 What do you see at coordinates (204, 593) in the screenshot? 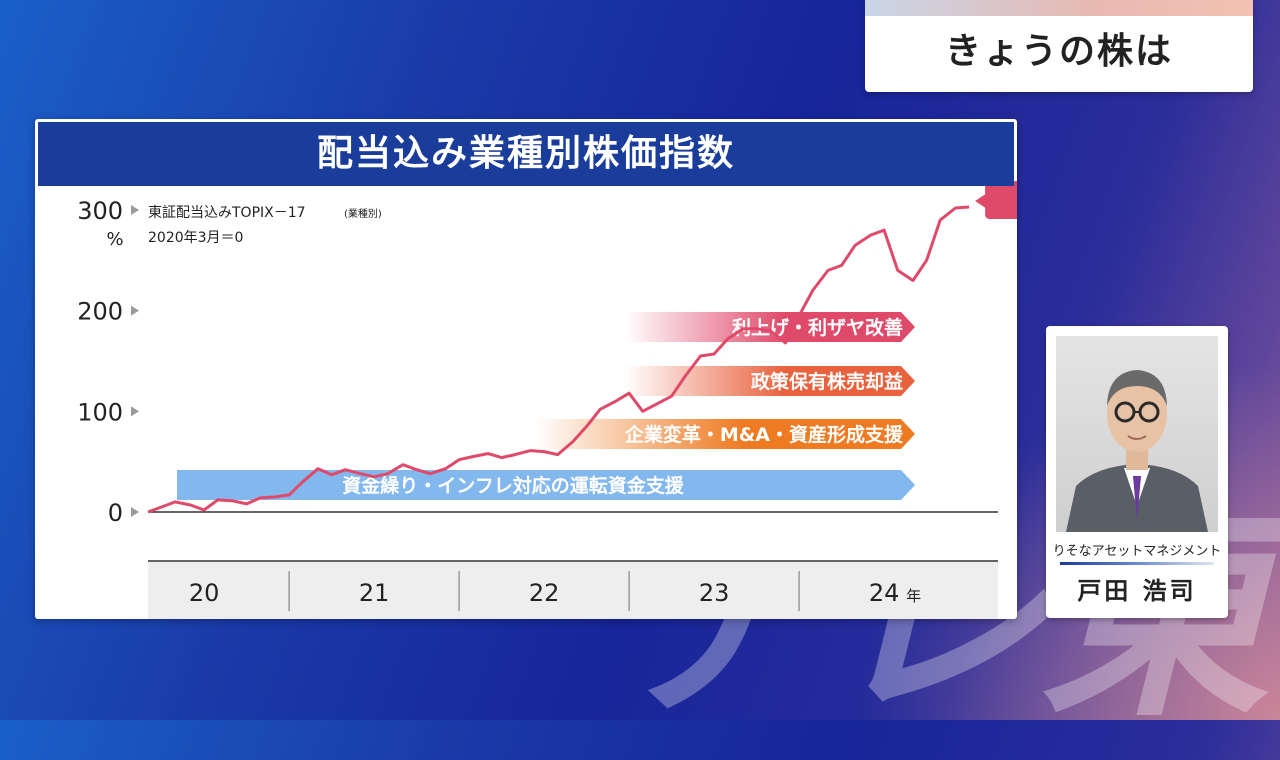
I see `x-tick-label: 20` at bounding box center [204, 593].